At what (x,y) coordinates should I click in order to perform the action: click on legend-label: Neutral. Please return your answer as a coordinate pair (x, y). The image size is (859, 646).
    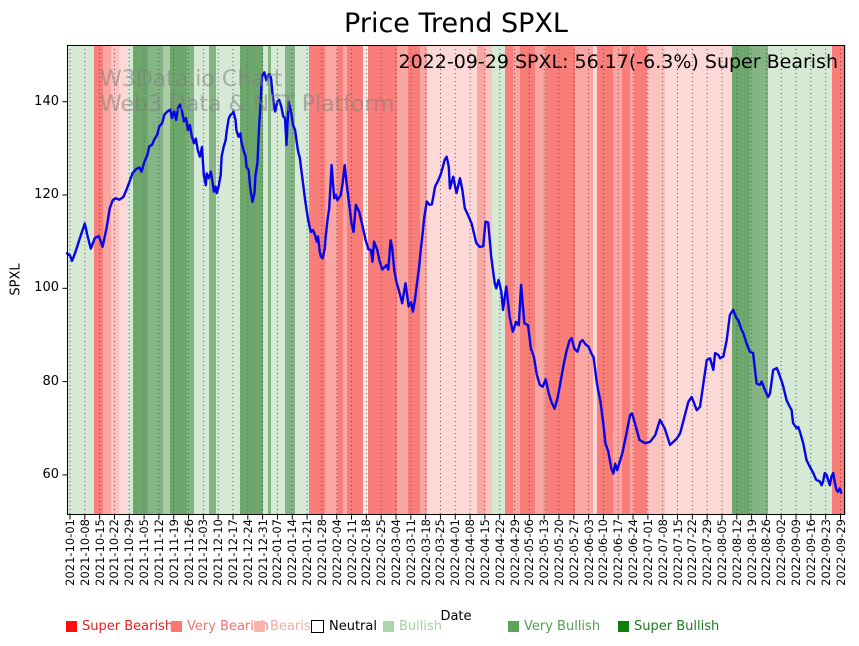
    Looking at the image, I should click on (353, 626).